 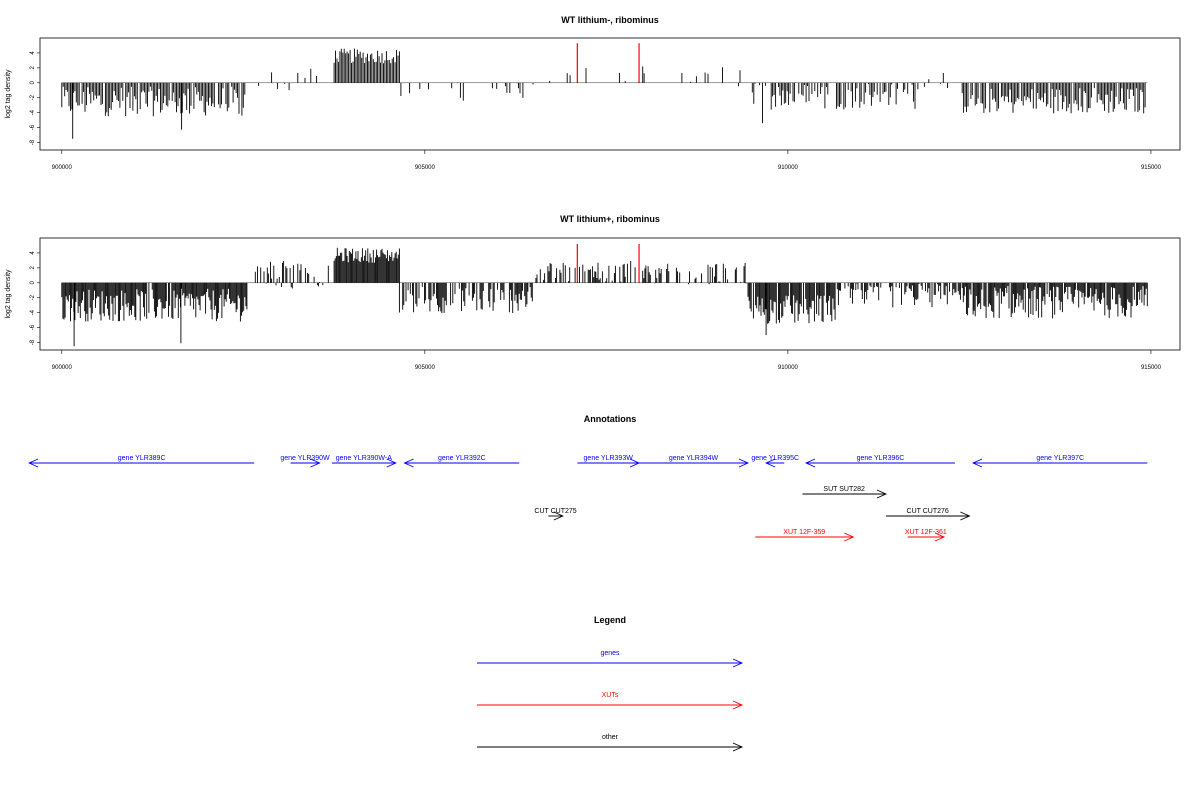 I want to click on feature-gene-ylr392c: gene YLR392C, so click(x=461, y=461).